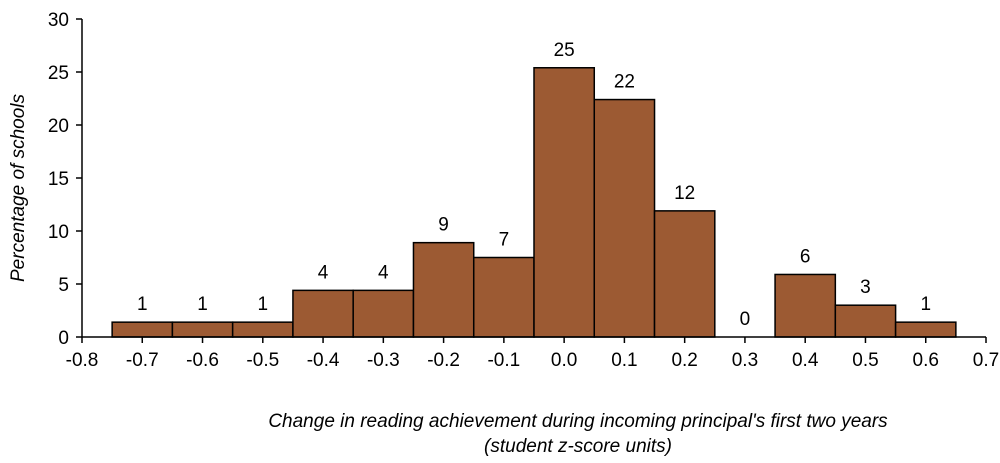  Describe the element at coordinates (504, 240) in the screenshot. I see `bar-value-label: 7` at that location.